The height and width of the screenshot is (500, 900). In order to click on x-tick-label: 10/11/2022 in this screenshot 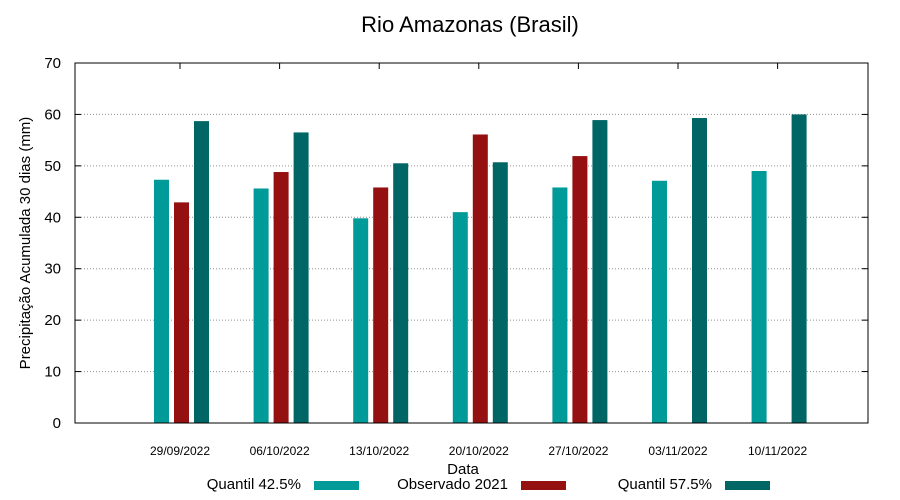, I will do `click(777, 451)`.